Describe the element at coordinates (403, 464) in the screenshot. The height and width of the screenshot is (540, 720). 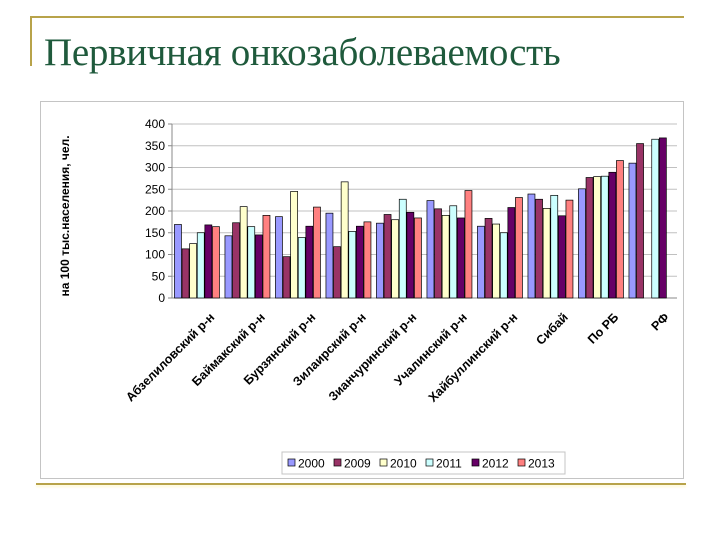
I see `legend-label: 2010` at that location.